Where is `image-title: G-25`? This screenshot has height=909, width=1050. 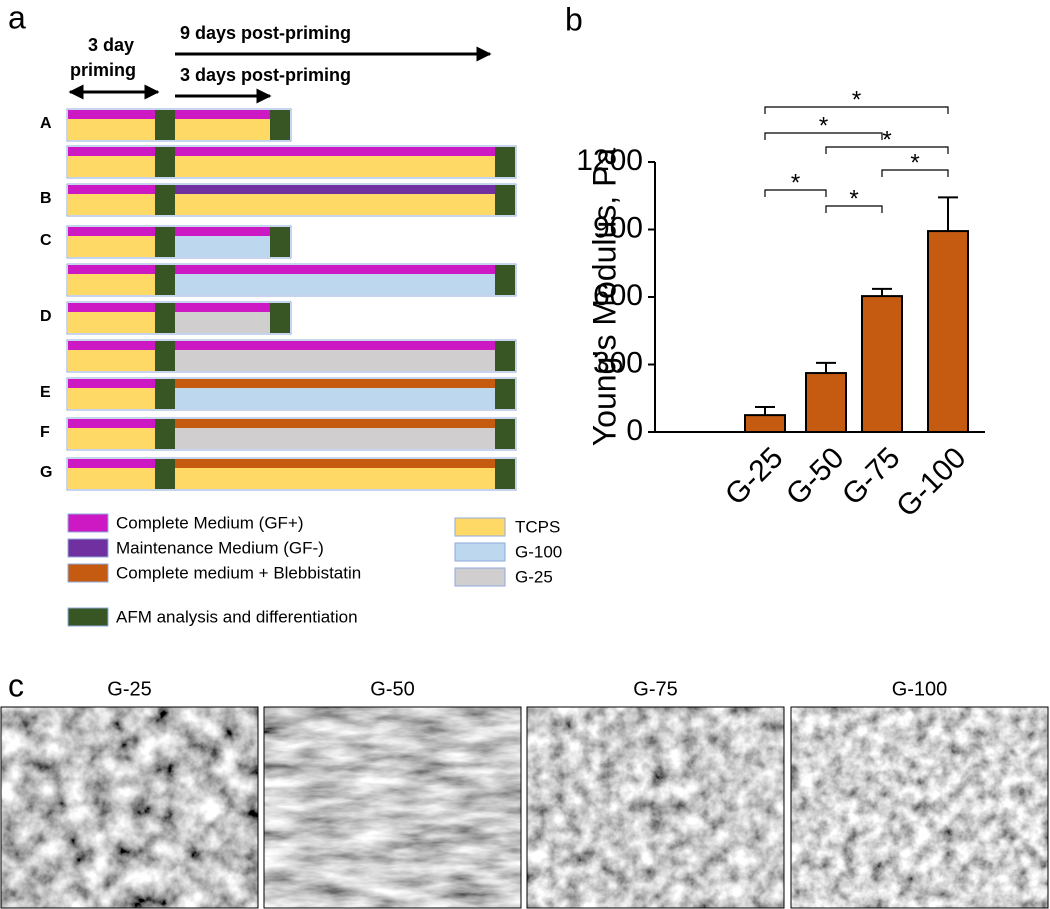 image-title: G-25 is located at coordinates (129, 689).